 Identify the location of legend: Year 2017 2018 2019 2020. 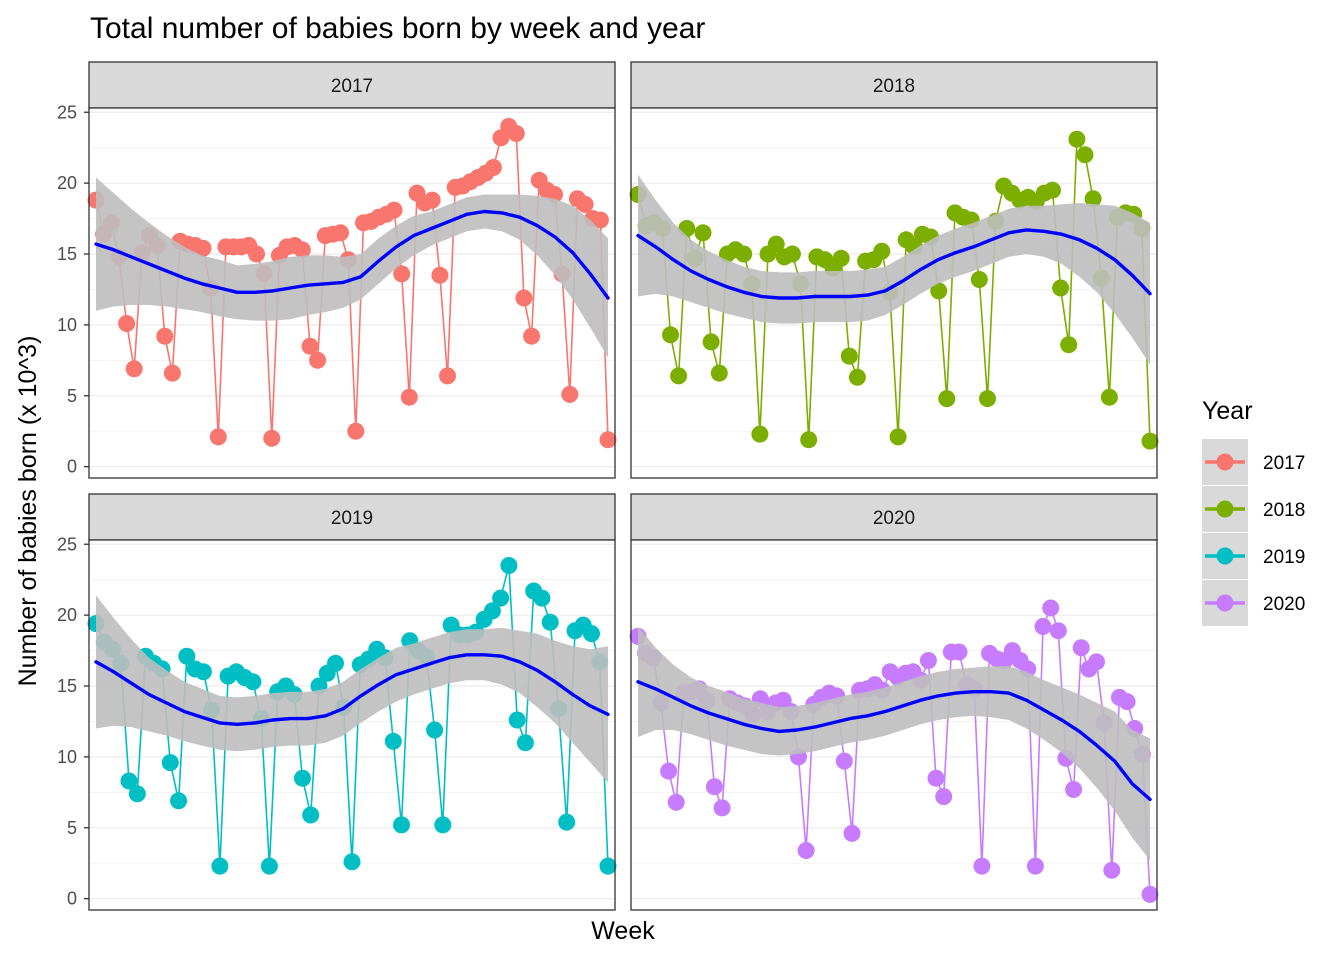
(1253, 511).